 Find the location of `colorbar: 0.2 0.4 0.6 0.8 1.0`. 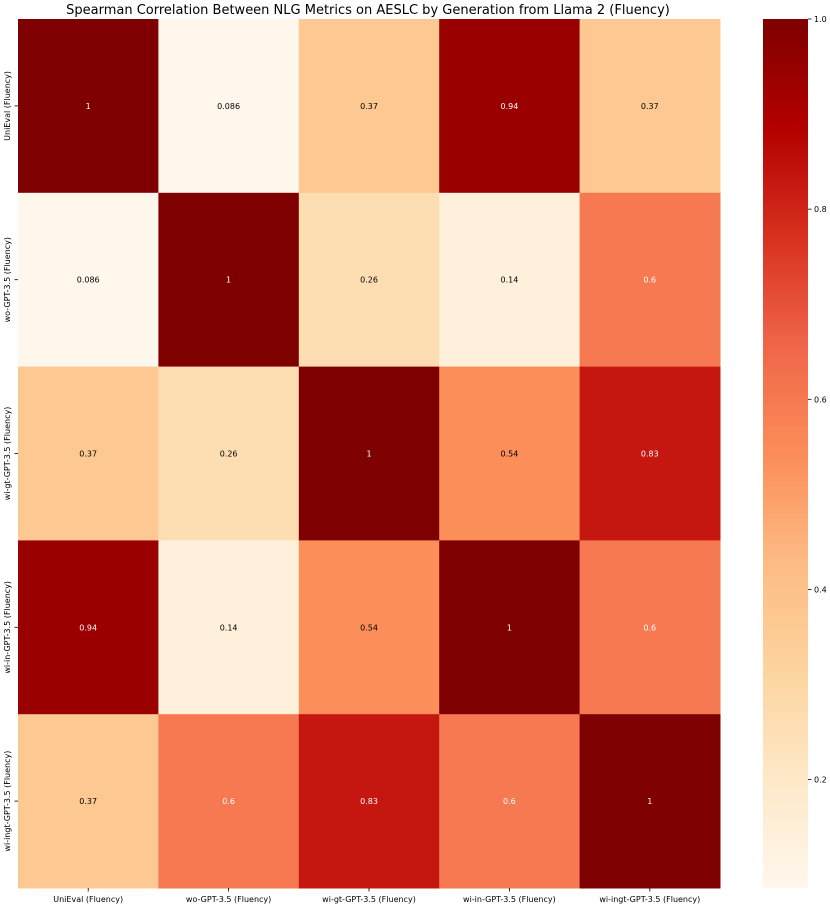

colorbar: 0.2 0.4 0.6 0.8 1.0 is located at coordinates (795, 451).